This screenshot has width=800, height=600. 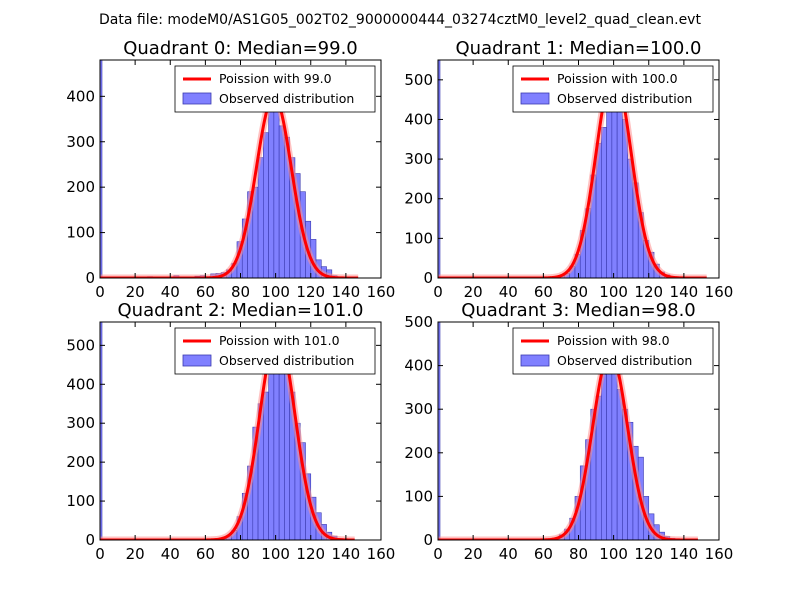 What do you see at coordinates (279, 340) in the screenshot?
I see `legend-line-label: Poission with 101.0` at bounding box center [279, 340].